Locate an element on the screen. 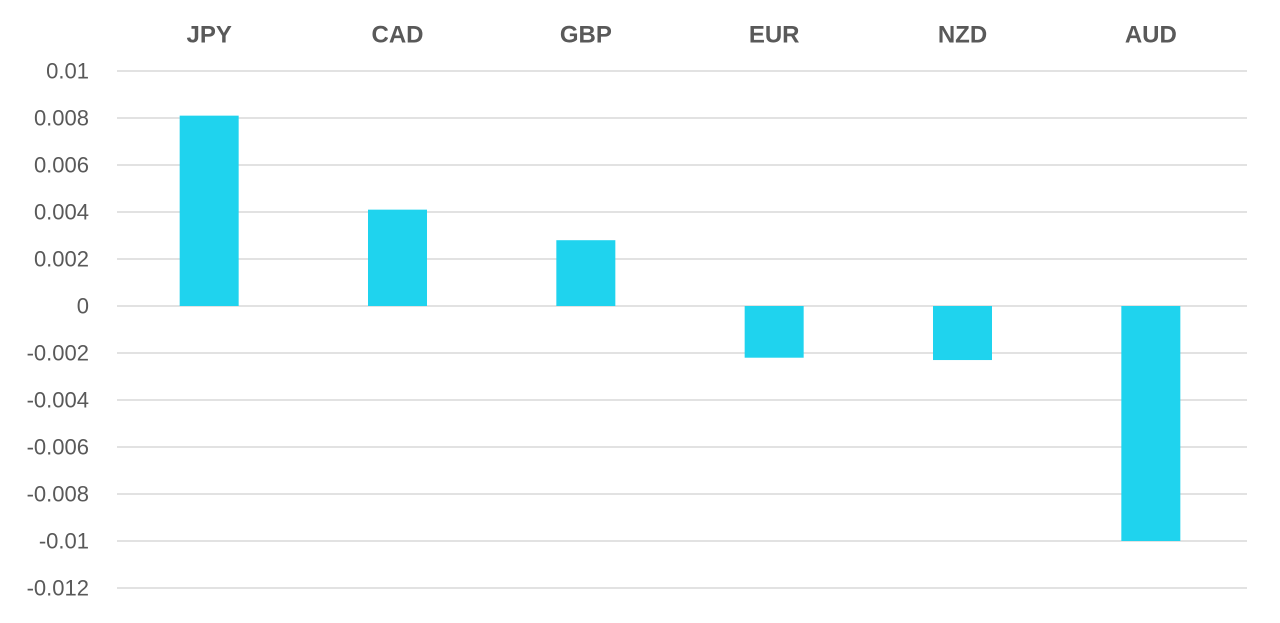 The height and width of the screenshot is (623, 1280). x-category-label-eur: EUR is located at coordinates (774, 35).